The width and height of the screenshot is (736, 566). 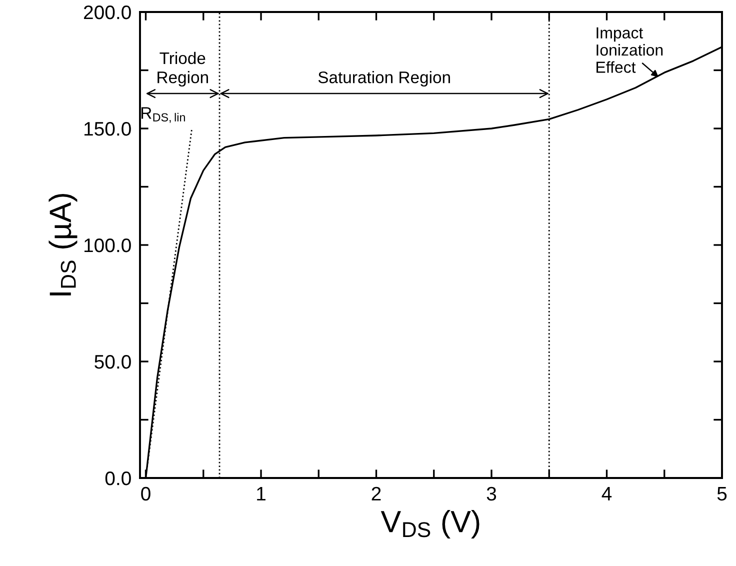 I want to click on x-axis-title: V$_{DS}$ (V), so click(x=430, y=524).